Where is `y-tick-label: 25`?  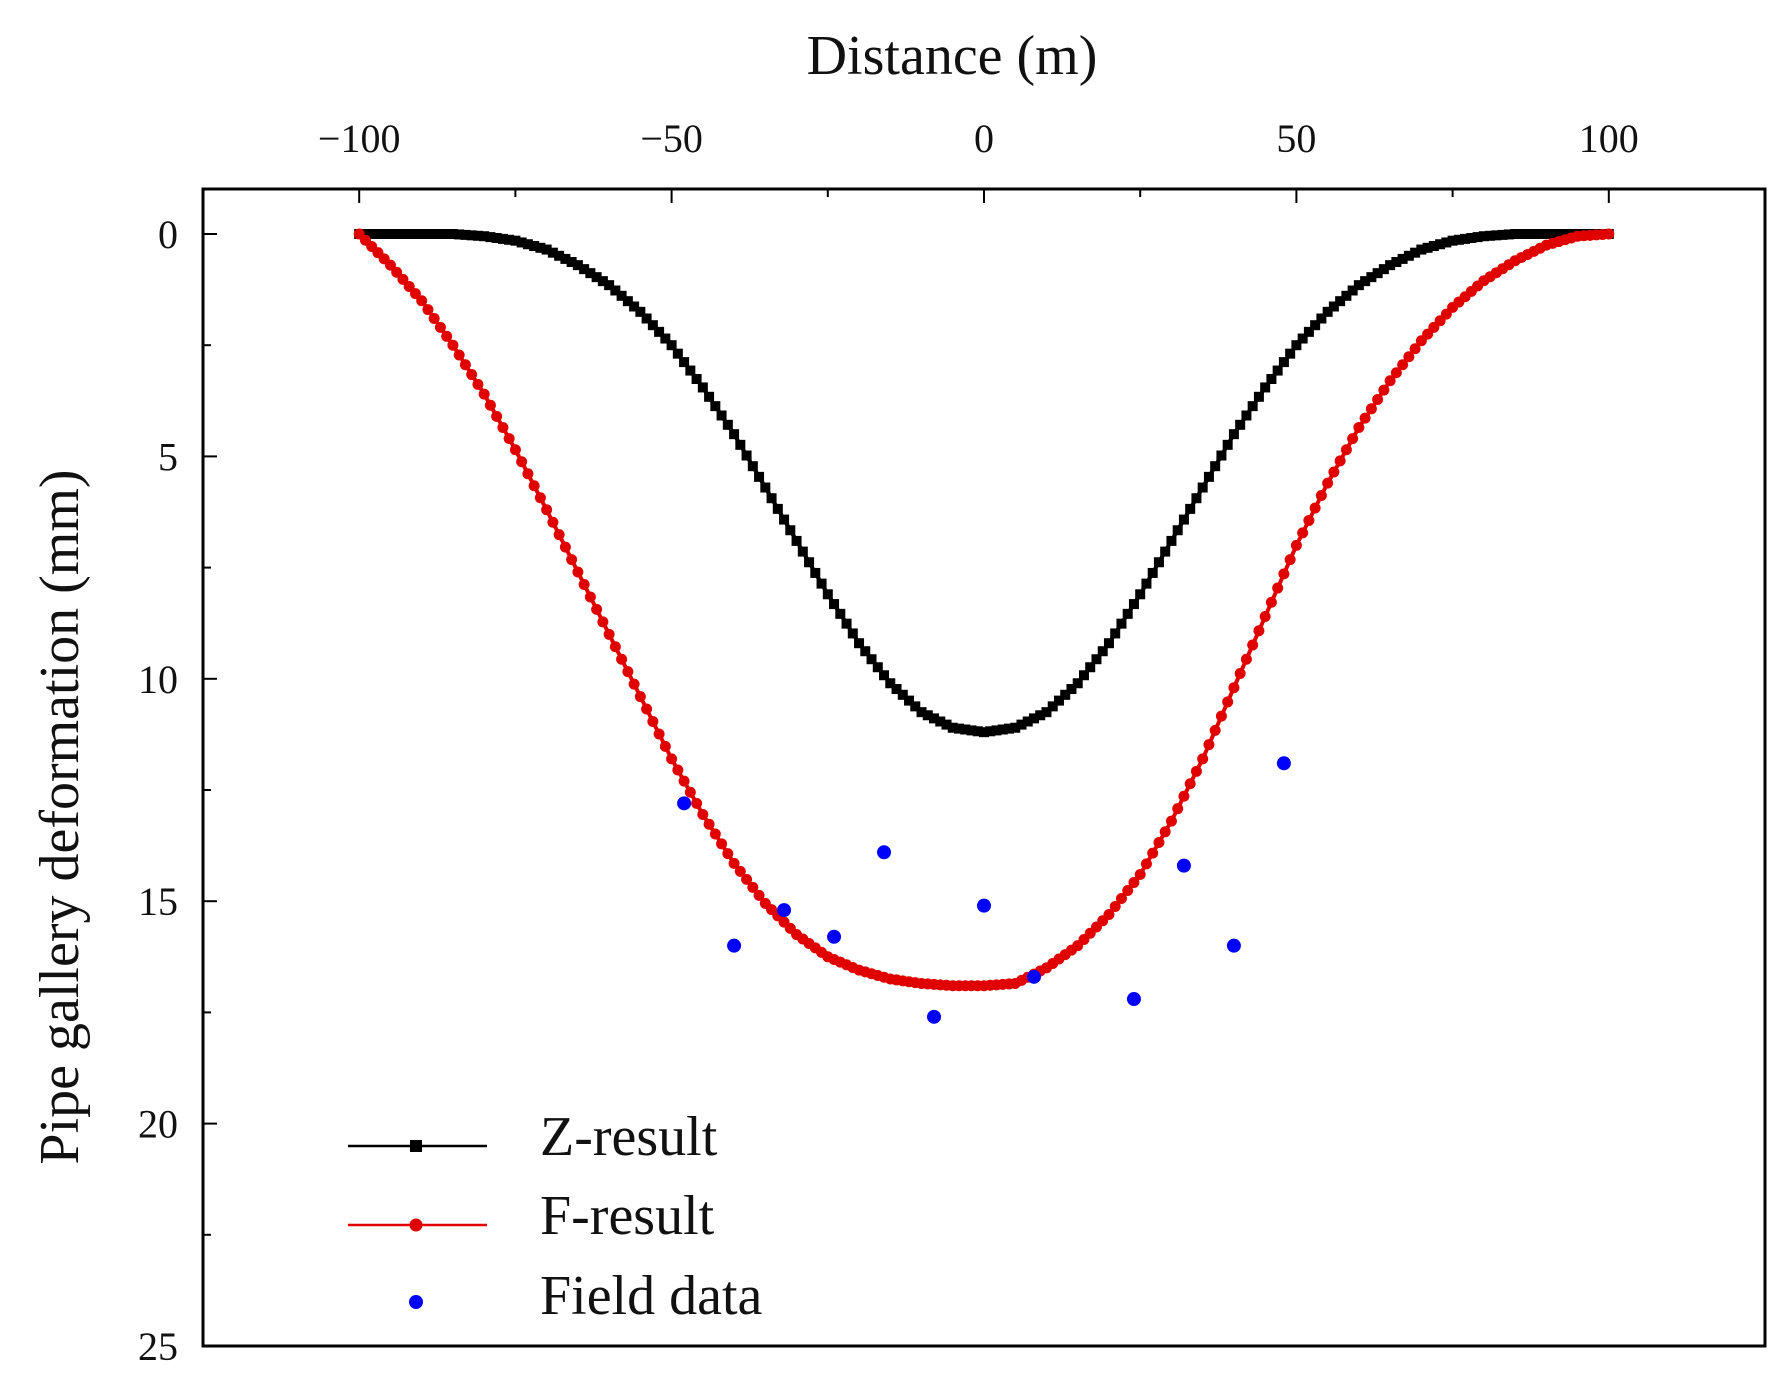
y-tick-label: 25 is located at coordinates (158, 1346).